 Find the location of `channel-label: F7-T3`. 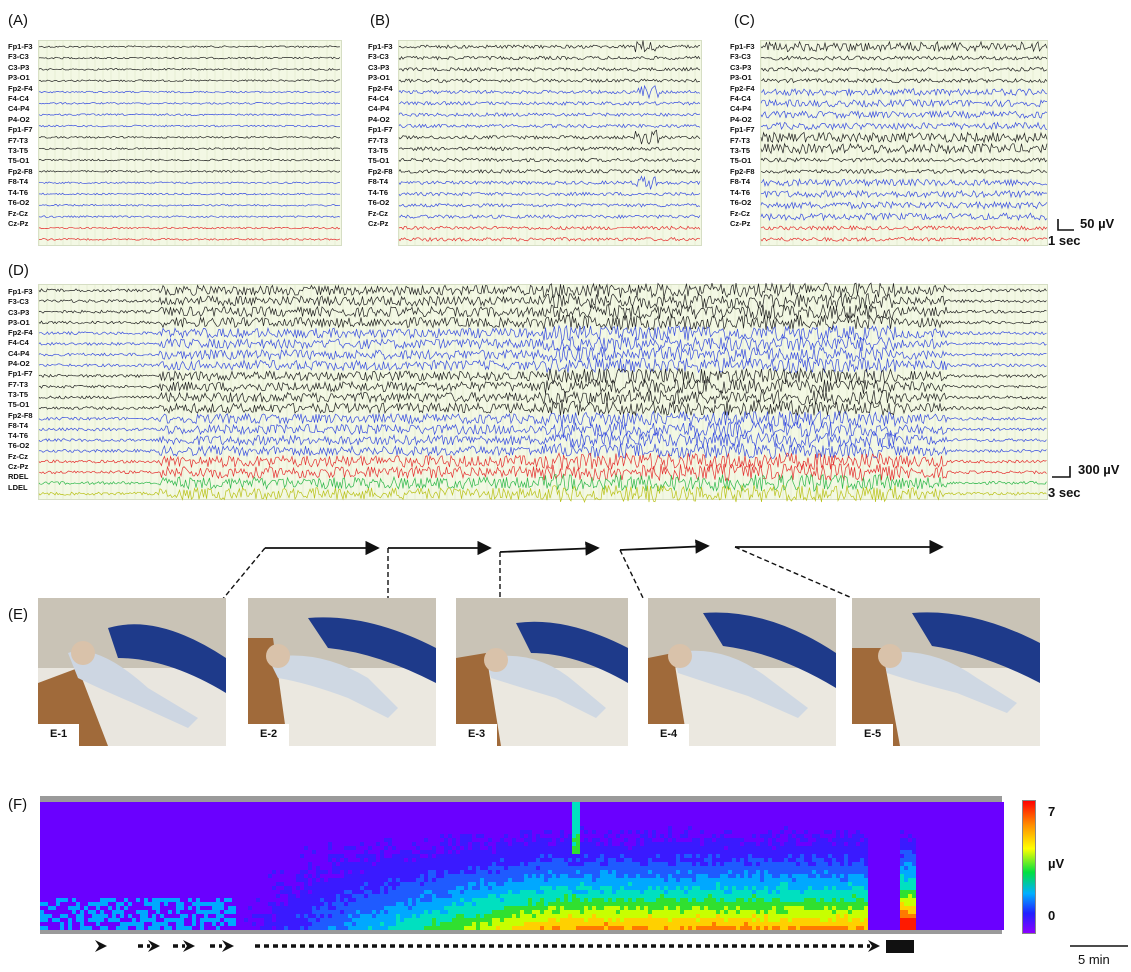

channel-label: F7-T3 is located at coordinates (378, 140).